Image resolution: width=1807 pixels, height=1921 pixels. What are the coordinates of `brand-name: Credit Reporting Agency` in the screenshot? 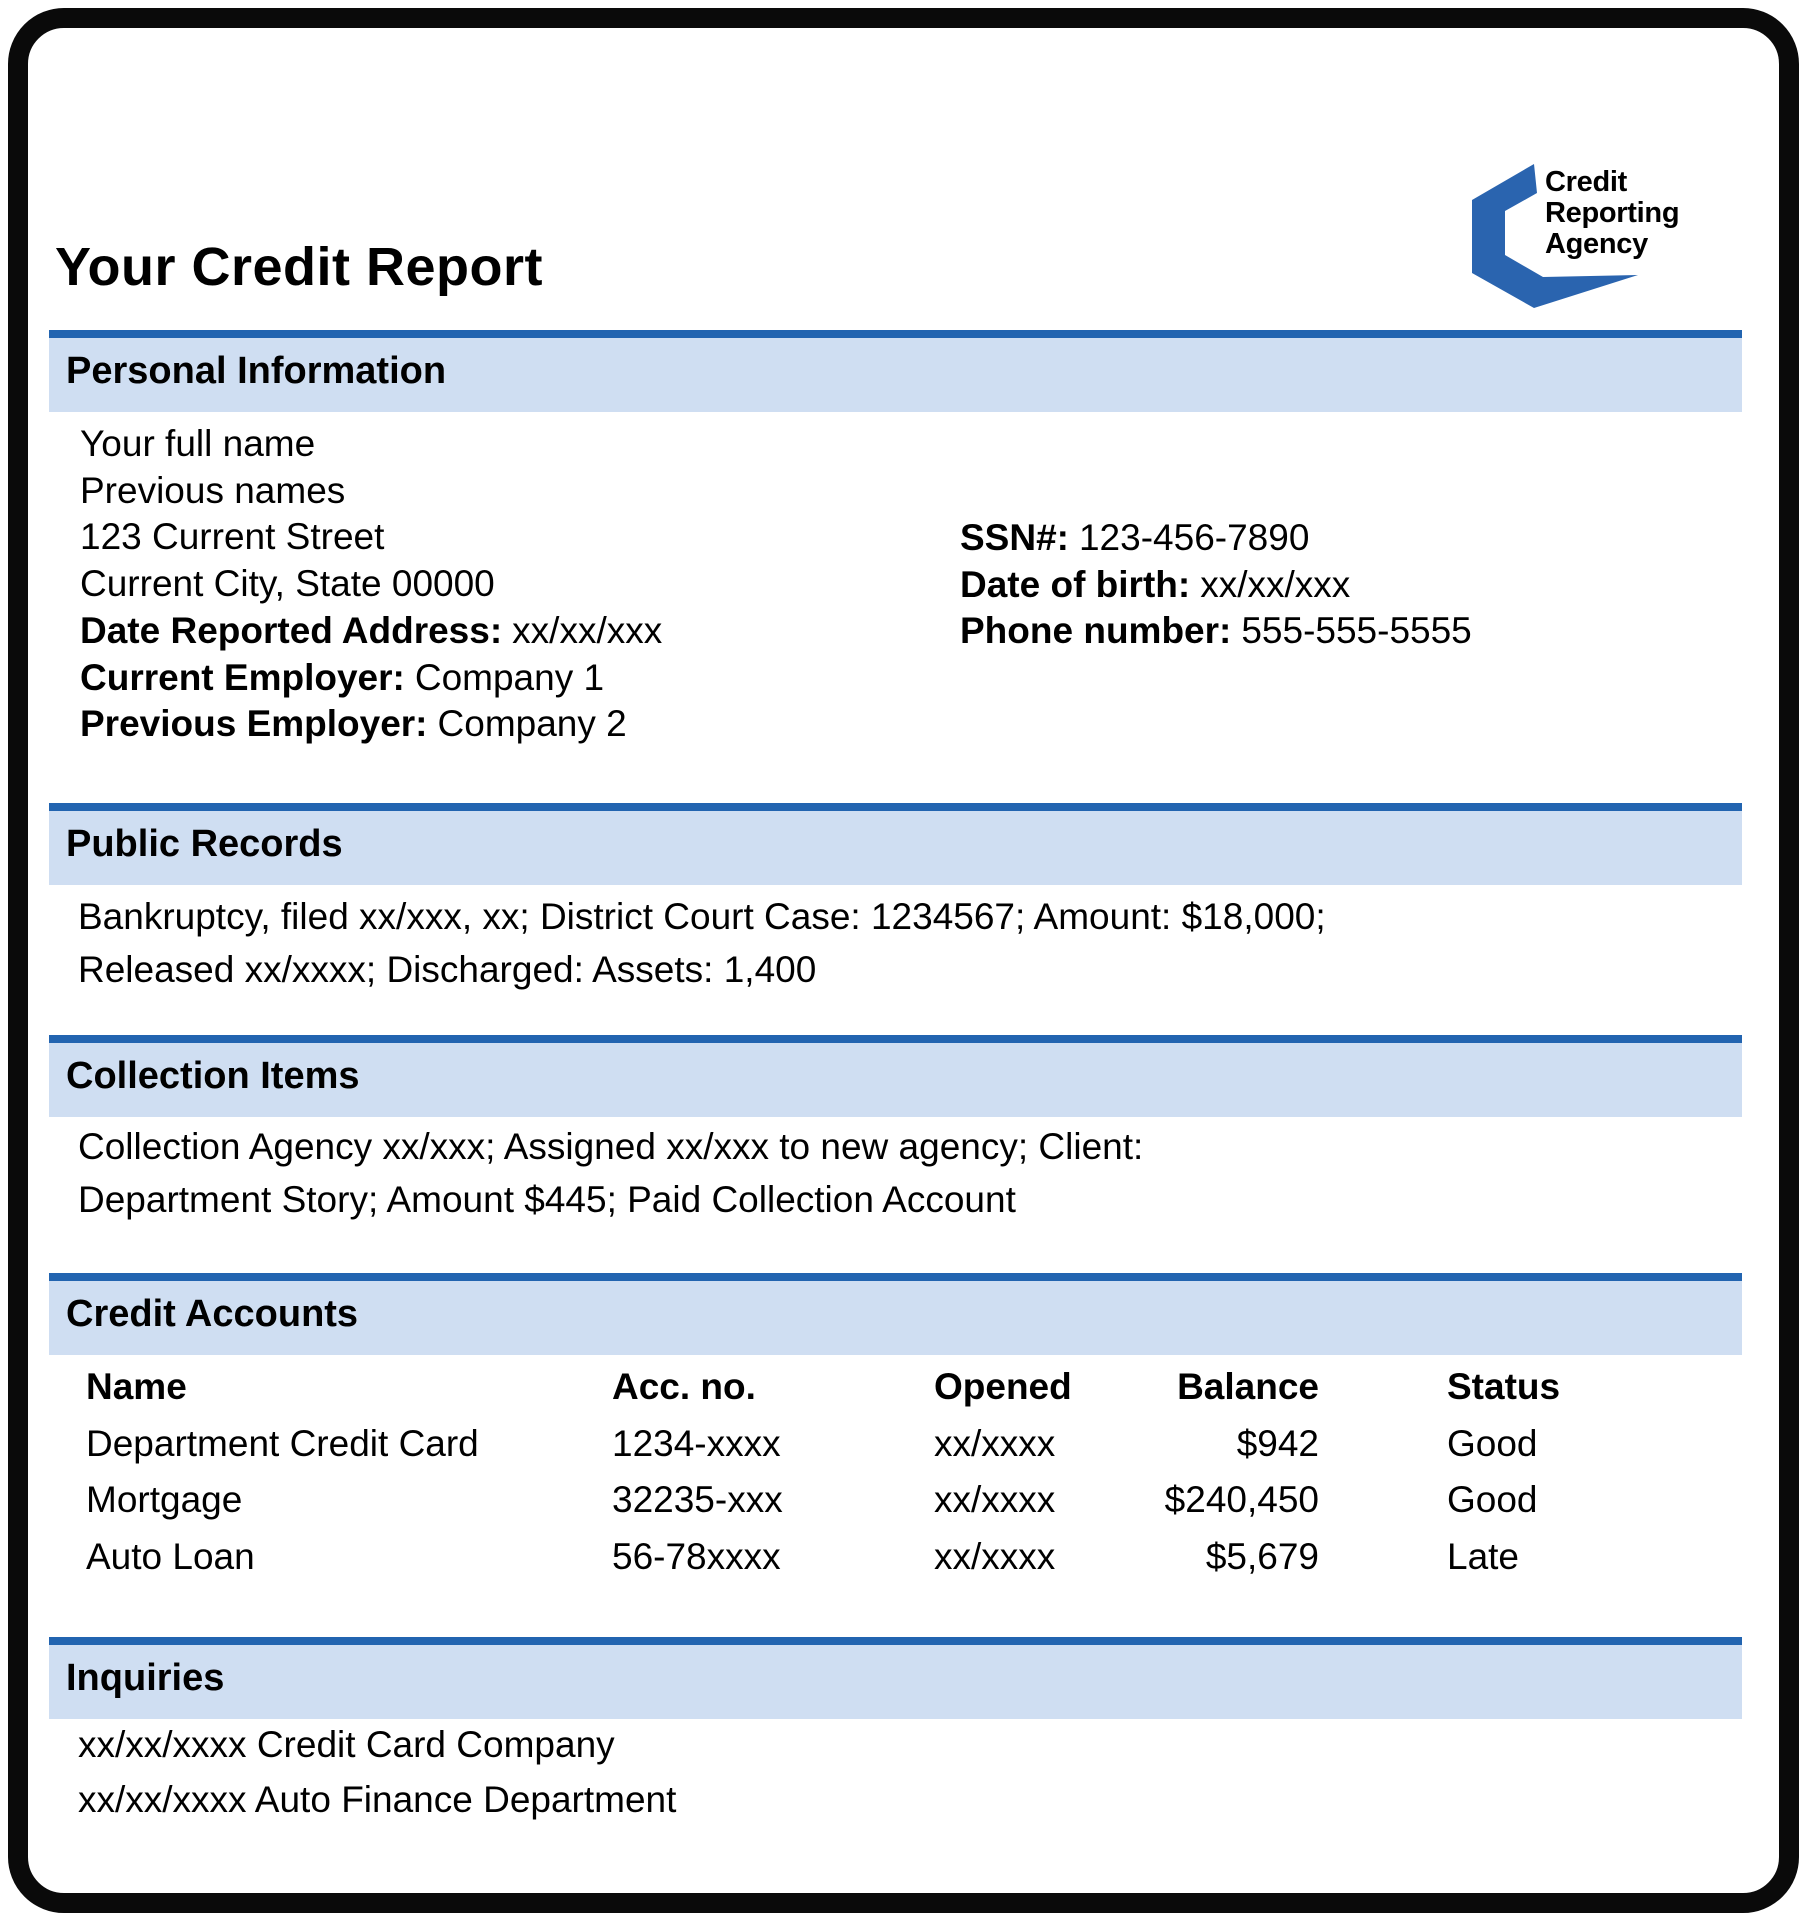 It's located at (1612, 213).